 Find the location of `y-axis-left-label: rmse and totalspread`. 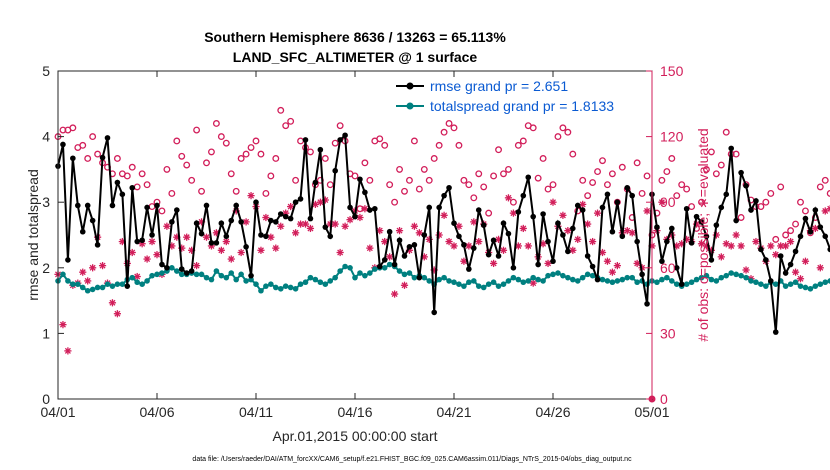

y-axis-left-label: rmse and totalspread is located at coordinates (33, 235).